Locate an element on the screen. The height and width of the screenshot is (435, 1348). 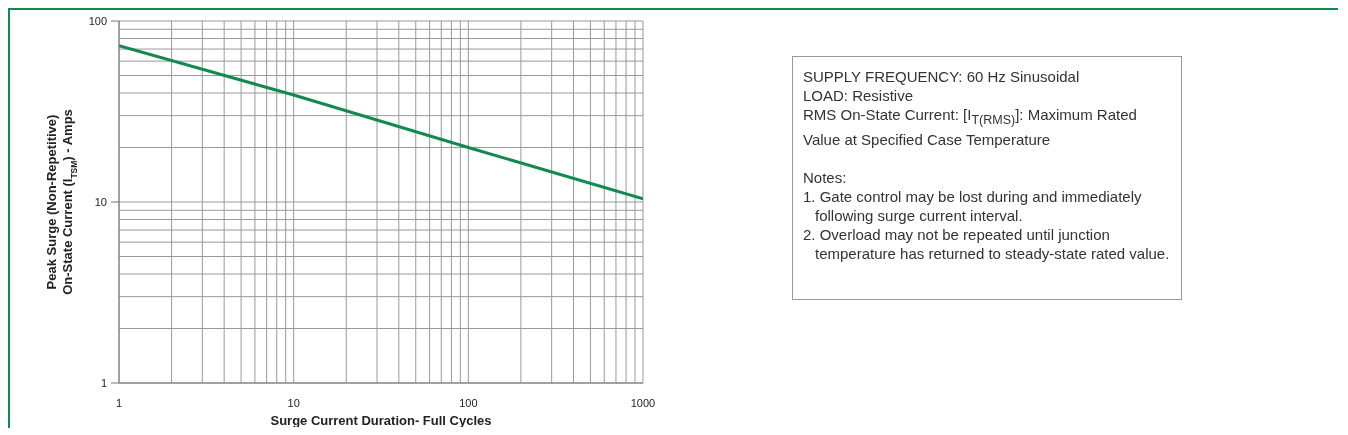
x-tick-label: 1 is located at coordinates (119, 403).